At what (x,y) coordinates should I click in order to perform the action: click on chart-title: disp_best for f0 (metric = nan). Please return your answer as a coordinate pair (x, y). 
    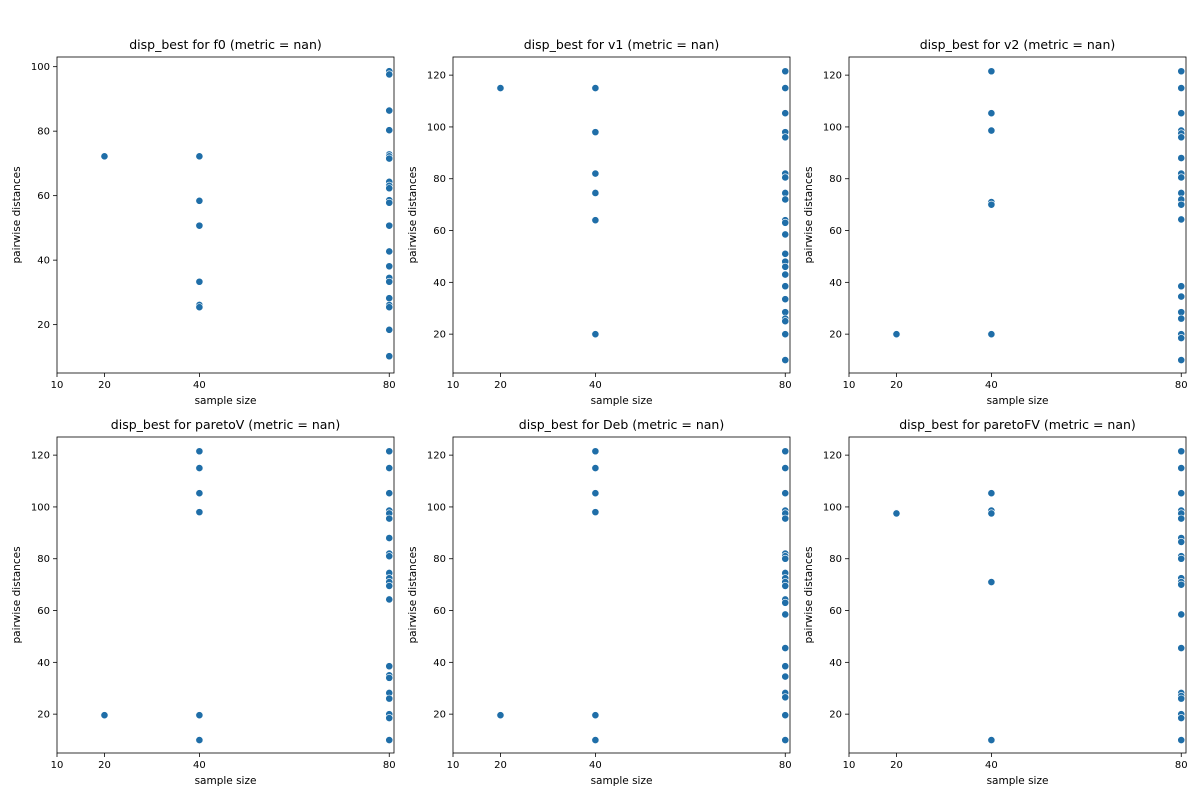
    Looking at the image, I should click on (225, 44).